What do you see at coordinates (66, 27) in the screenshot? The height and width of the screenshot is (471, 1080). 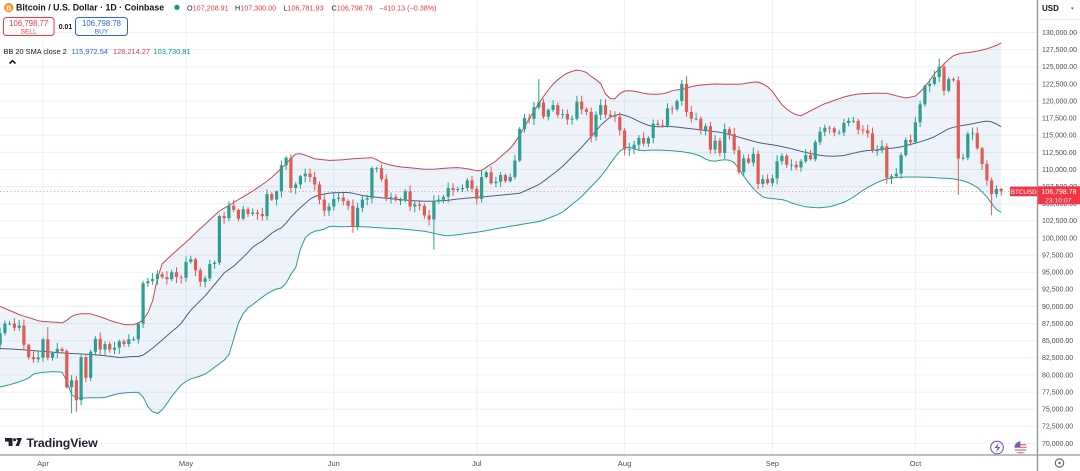 I see `svg-text: 0.01` at bounding box center [66, 27].